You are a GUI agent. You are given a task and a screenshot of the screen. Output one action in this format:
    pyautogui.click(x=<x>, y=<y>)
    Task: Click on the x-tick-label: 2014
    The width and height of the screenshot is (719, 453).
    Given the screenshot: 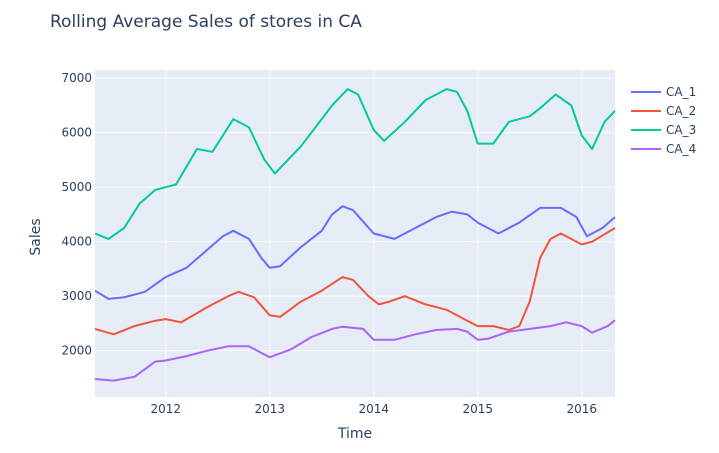 What is the action you would take?
    pyautogui.click(x=373, y=409)
    